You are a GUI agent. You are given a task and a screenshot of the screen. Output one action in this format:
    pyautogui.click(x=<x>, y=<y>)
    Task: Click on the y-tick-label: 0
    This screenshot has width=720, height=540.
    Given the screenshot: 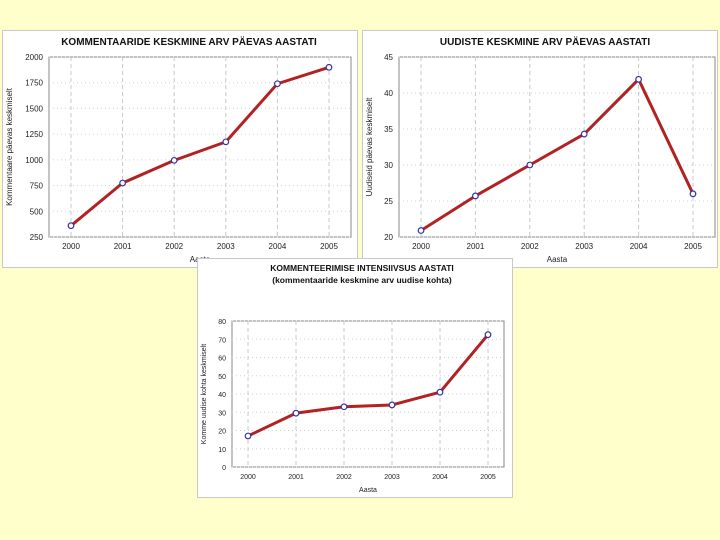 What is the action you would take?
    pyautogui.click(x=224, y=468)
    